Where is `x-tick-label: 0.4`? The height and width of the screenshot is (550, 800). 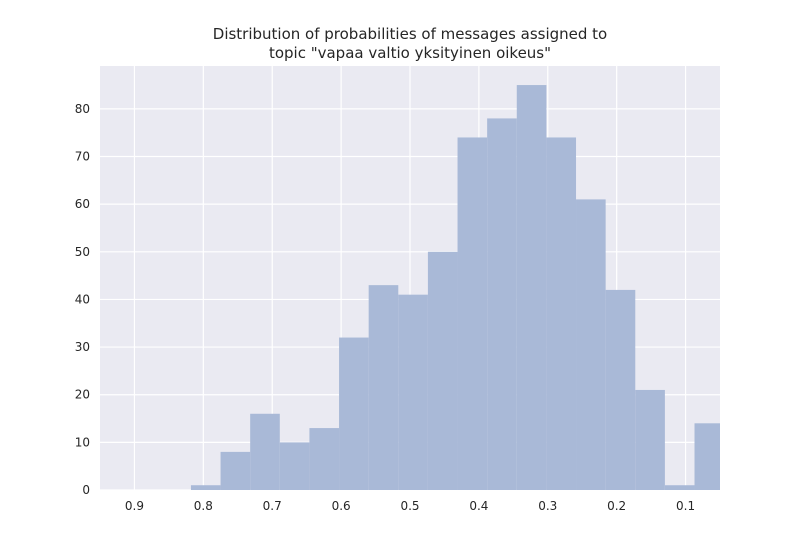 x-tick-label: 0.4 is located at coordinates (478, 506).